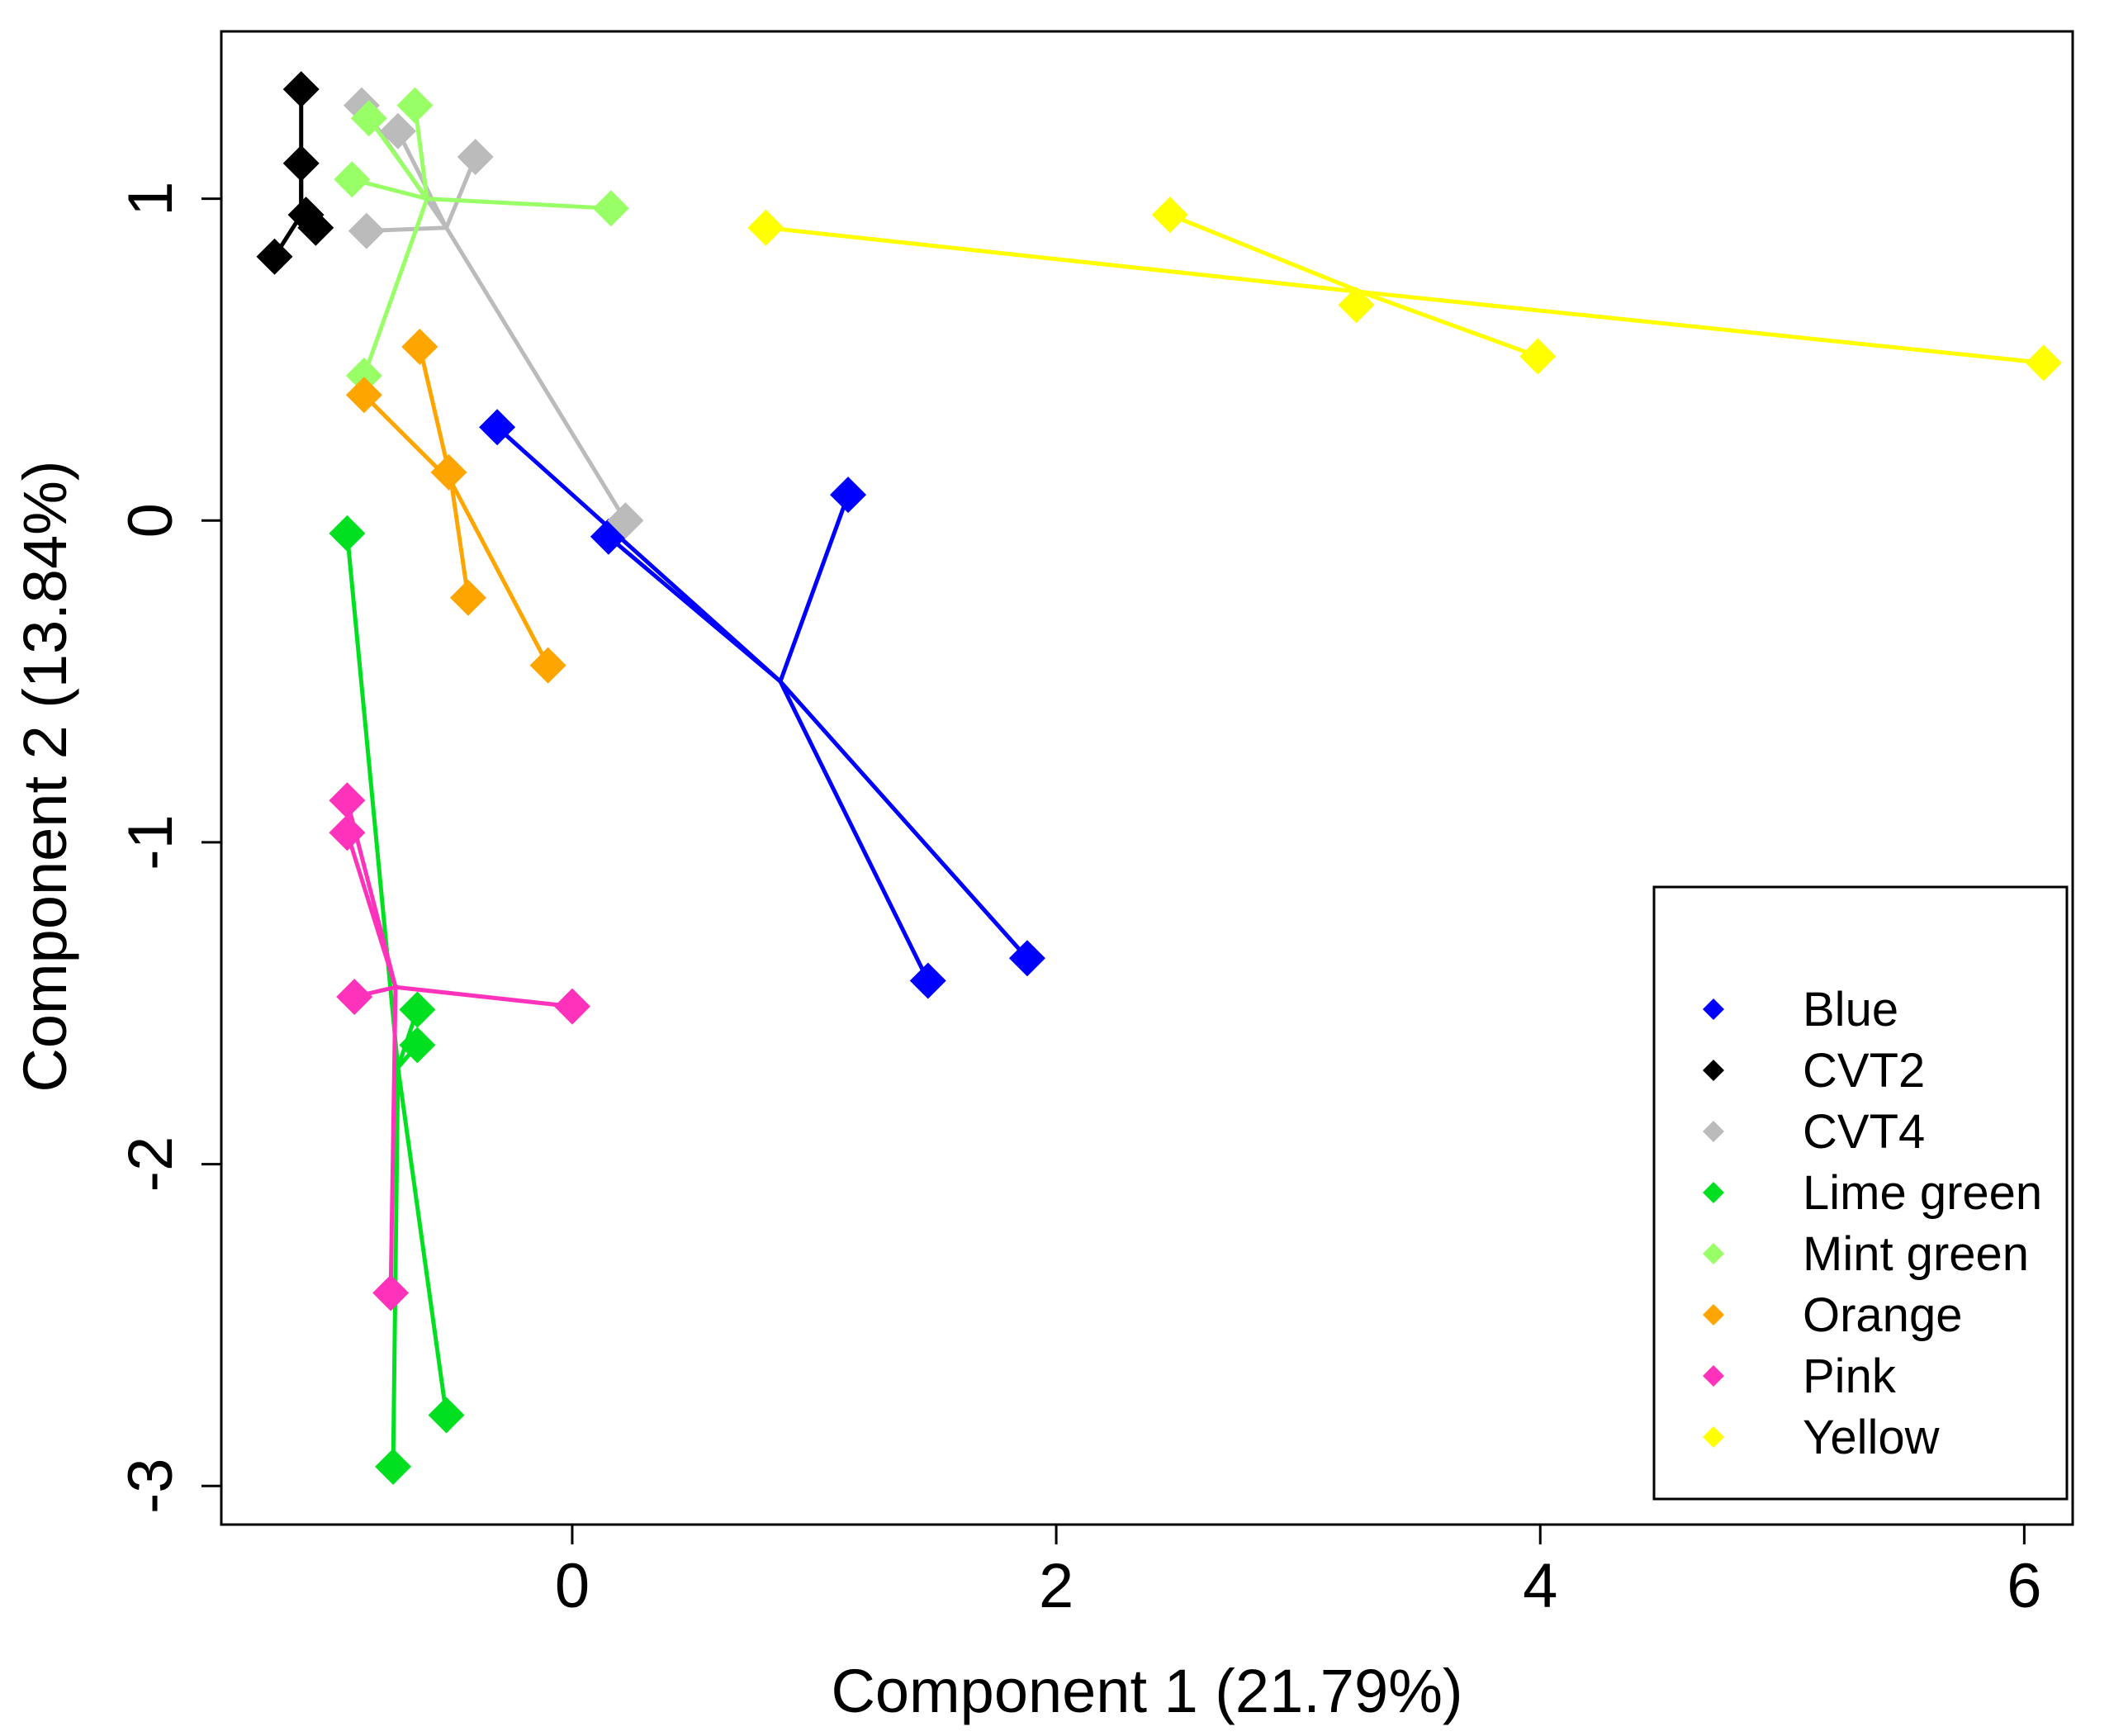 Image resolution: width=2128 pixels, height=1736 pixels. Describe the element at coordinates (1850, 1376) in the screenshot. I see `legend-label-pink: Pink` at that location.